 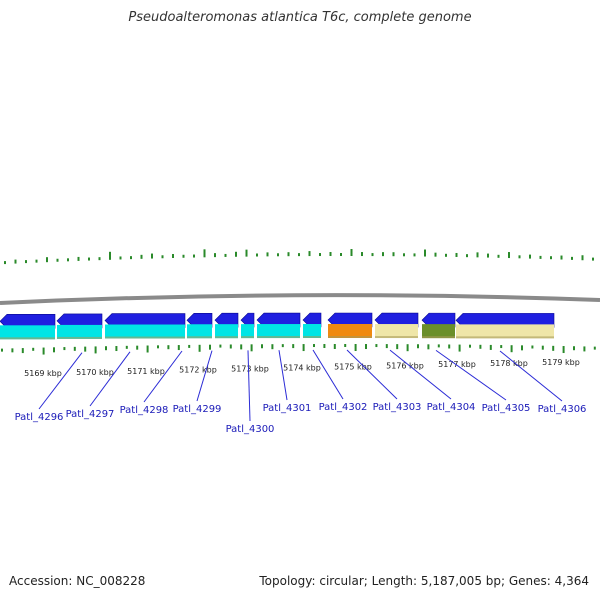 I want to click on ruler-tick-label: 5169 kbp, so click(x=43, y=373).